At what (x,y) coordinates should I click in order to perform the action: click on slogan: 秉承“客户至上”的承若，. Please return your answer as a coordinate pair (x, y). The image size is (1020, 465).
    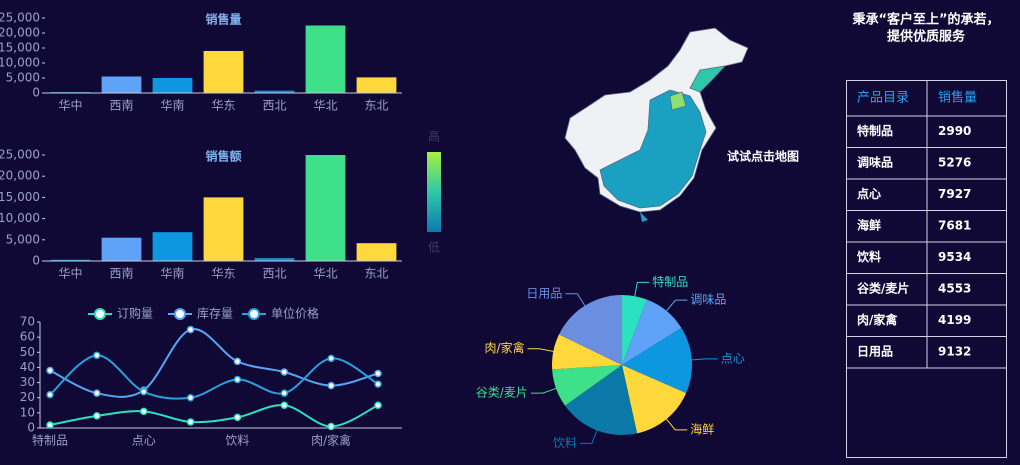
    Looking at the image, I should click on (925, 20).